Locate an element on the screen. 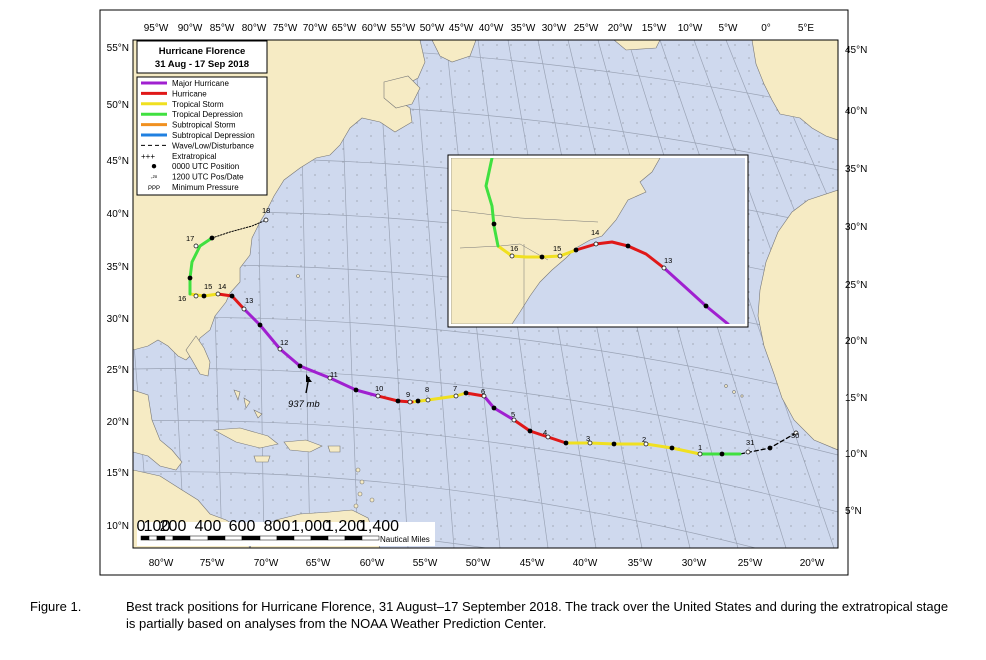 This screenshot has height=660, width=986. legend-label: Extratropical is located at coordinates (194, 156).